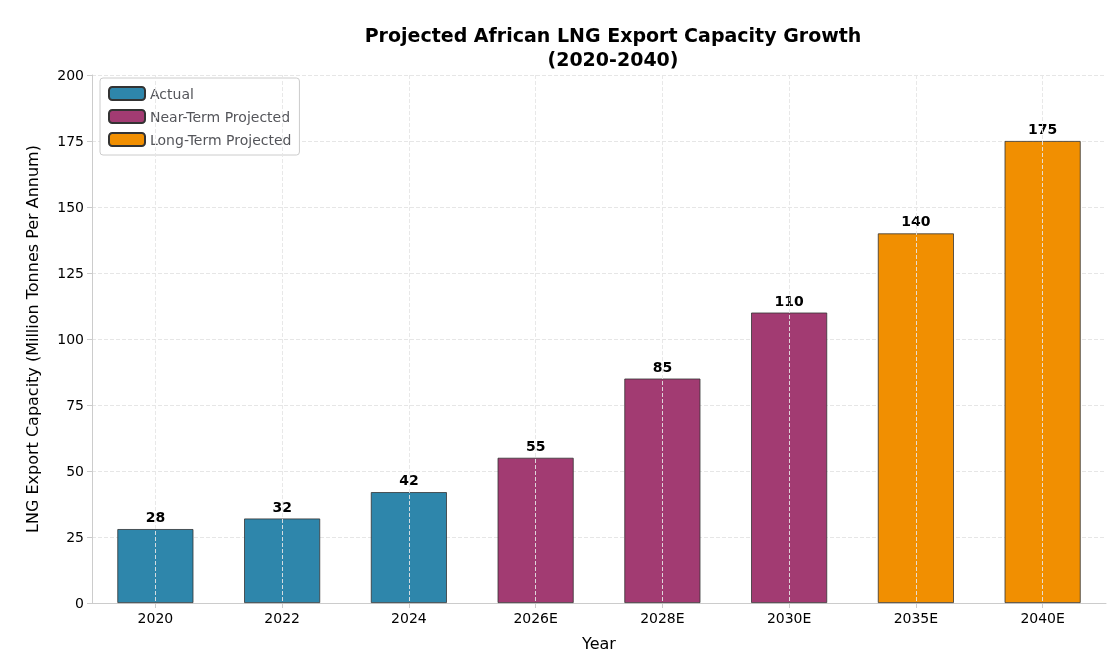  Describe the element at coordinates (75, 405) in the screenshot. I see `y-tick-label: 75` at that location.